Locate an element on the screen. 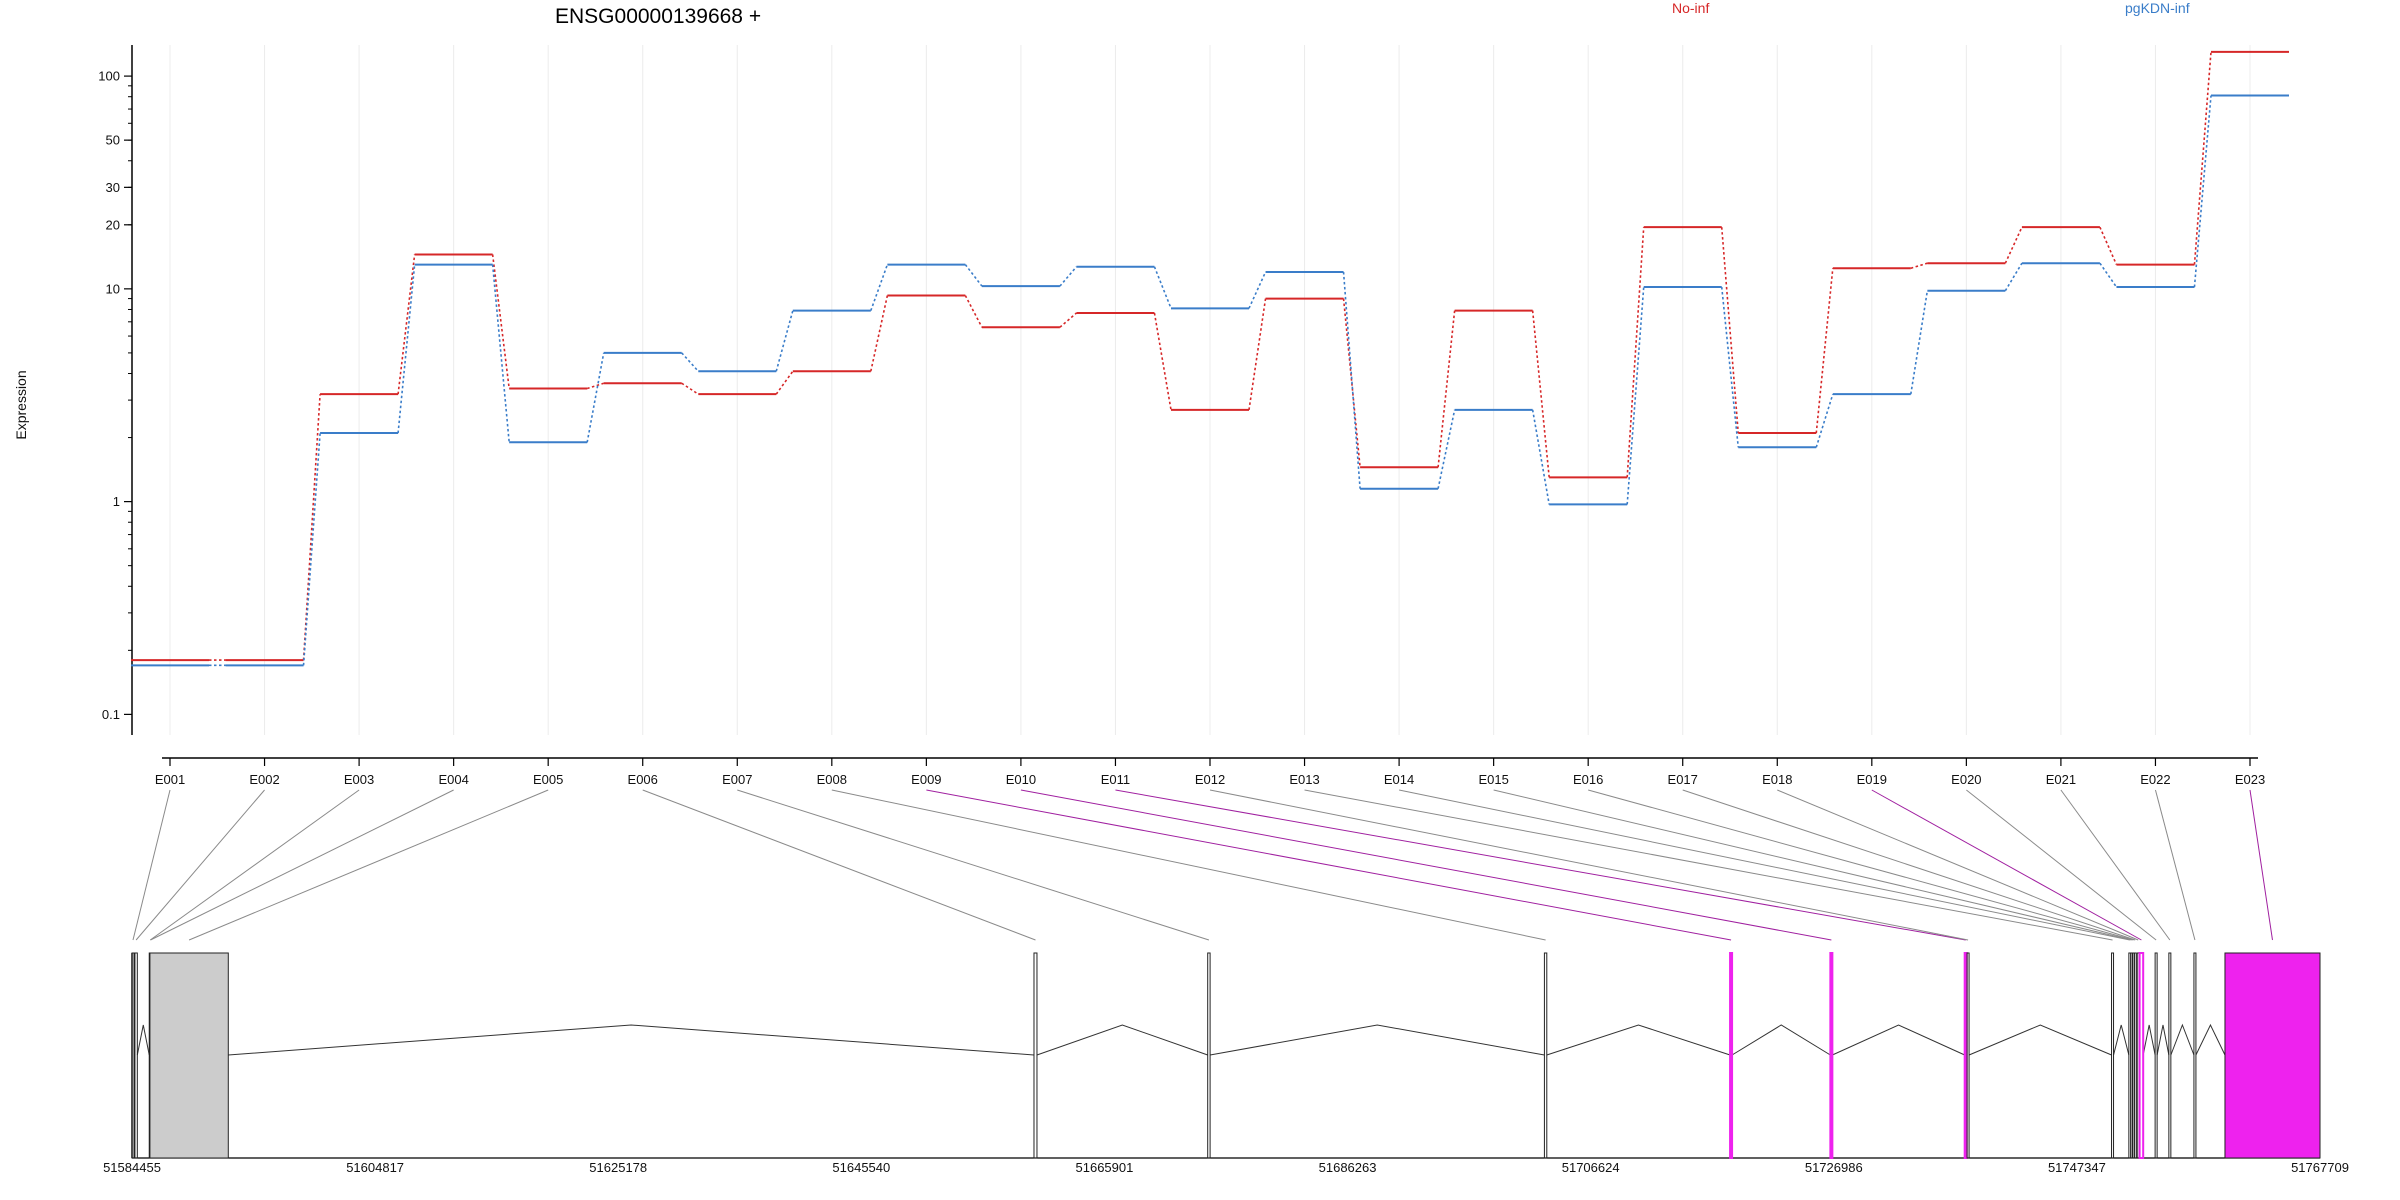  connector-e015 is located at coordinates (1812, 865).